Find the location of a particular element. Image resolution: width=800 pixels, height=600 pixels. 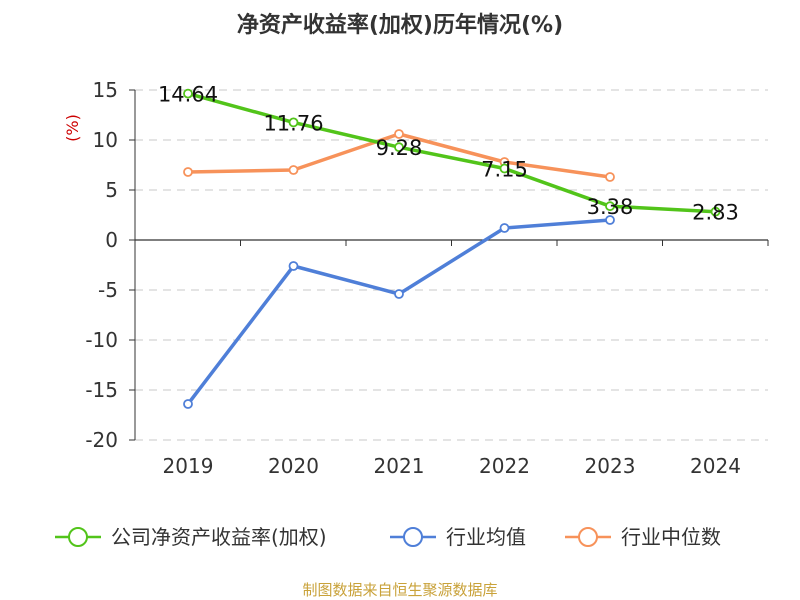

data-label: 9.28 is located at coordinates (399, 148).